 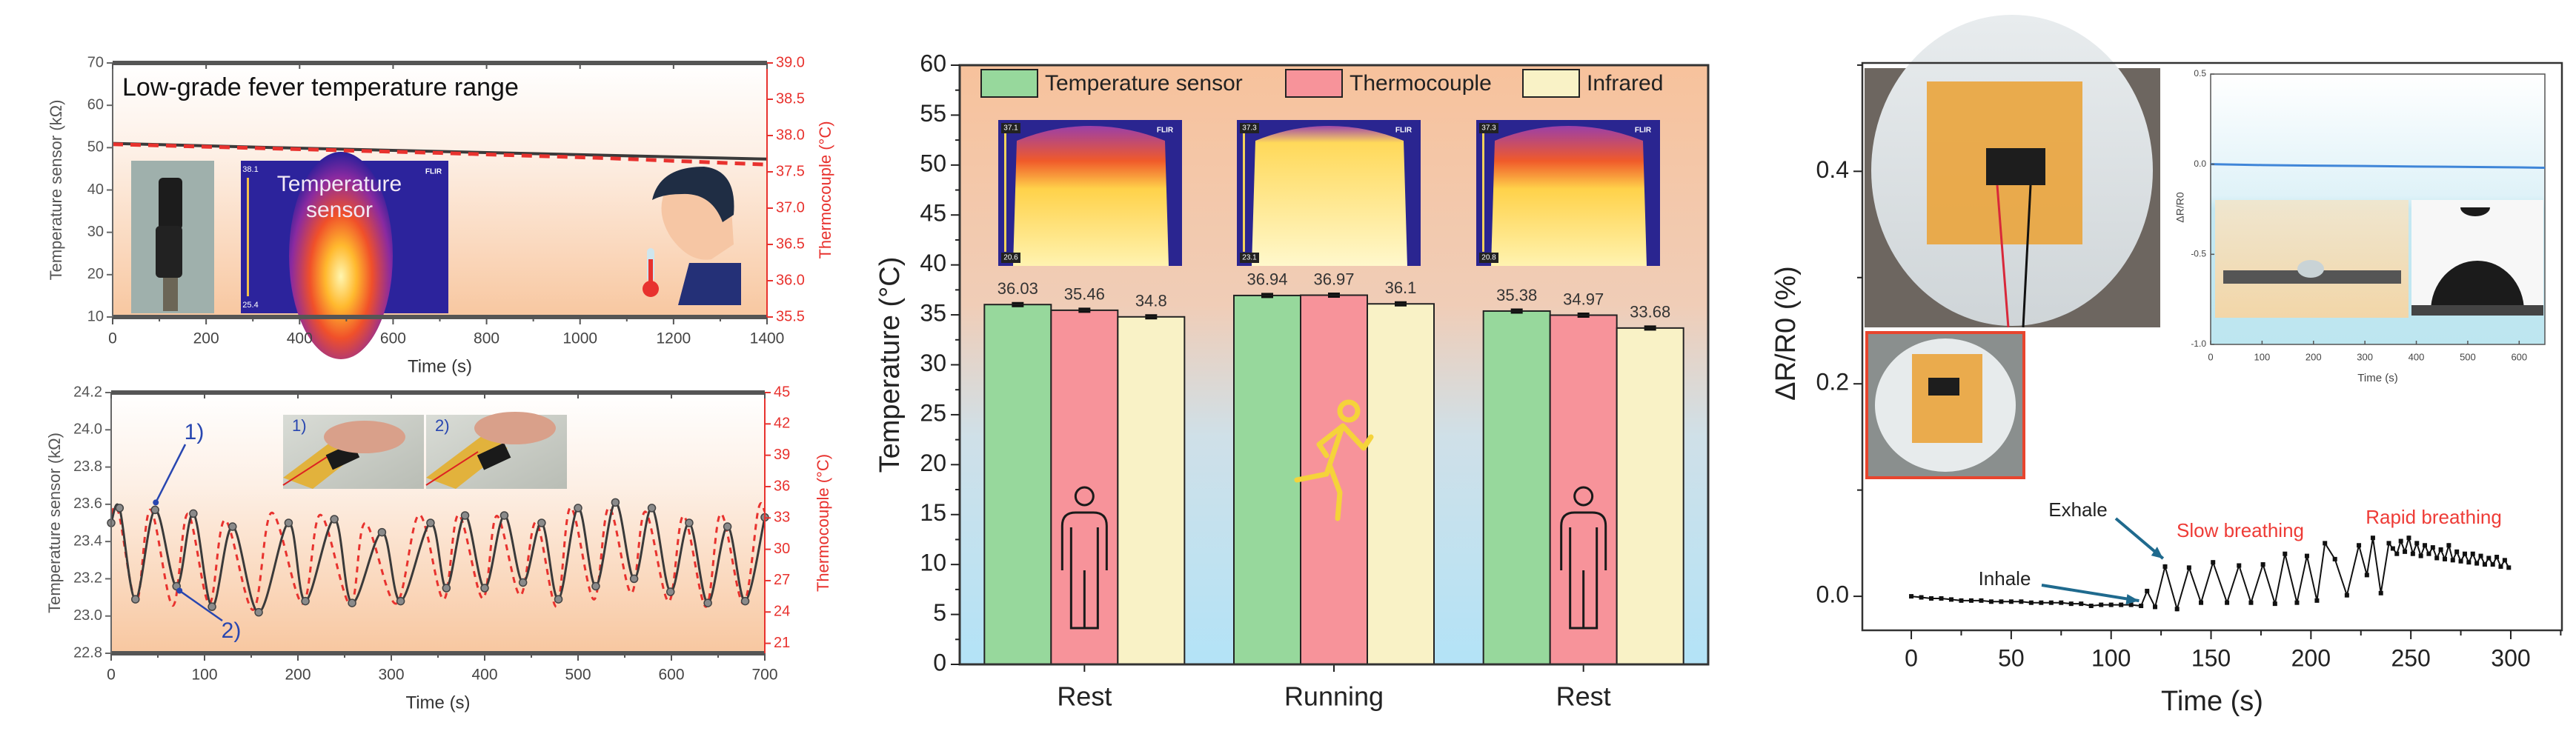 I want to click on y-left-tick-label: 30, so click(x=96, y=232).